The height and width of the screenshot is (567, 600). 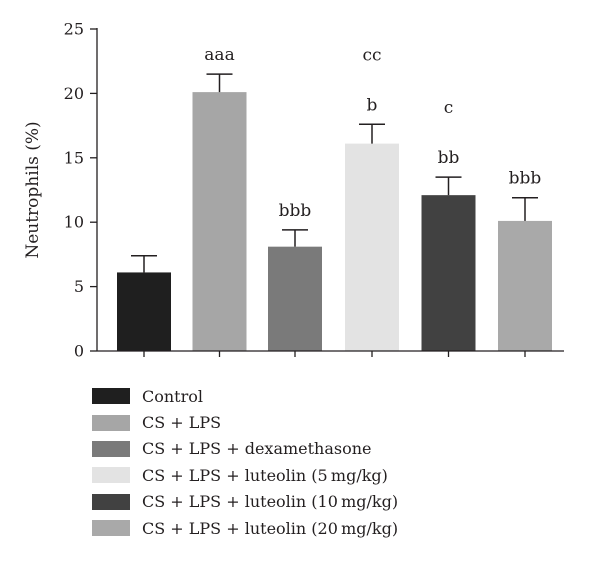 What do you see at coordinates (33, 189) in the screenshot?
I see `y-axis-label: Neutrophils (%)` at bounding box center [33, 189].